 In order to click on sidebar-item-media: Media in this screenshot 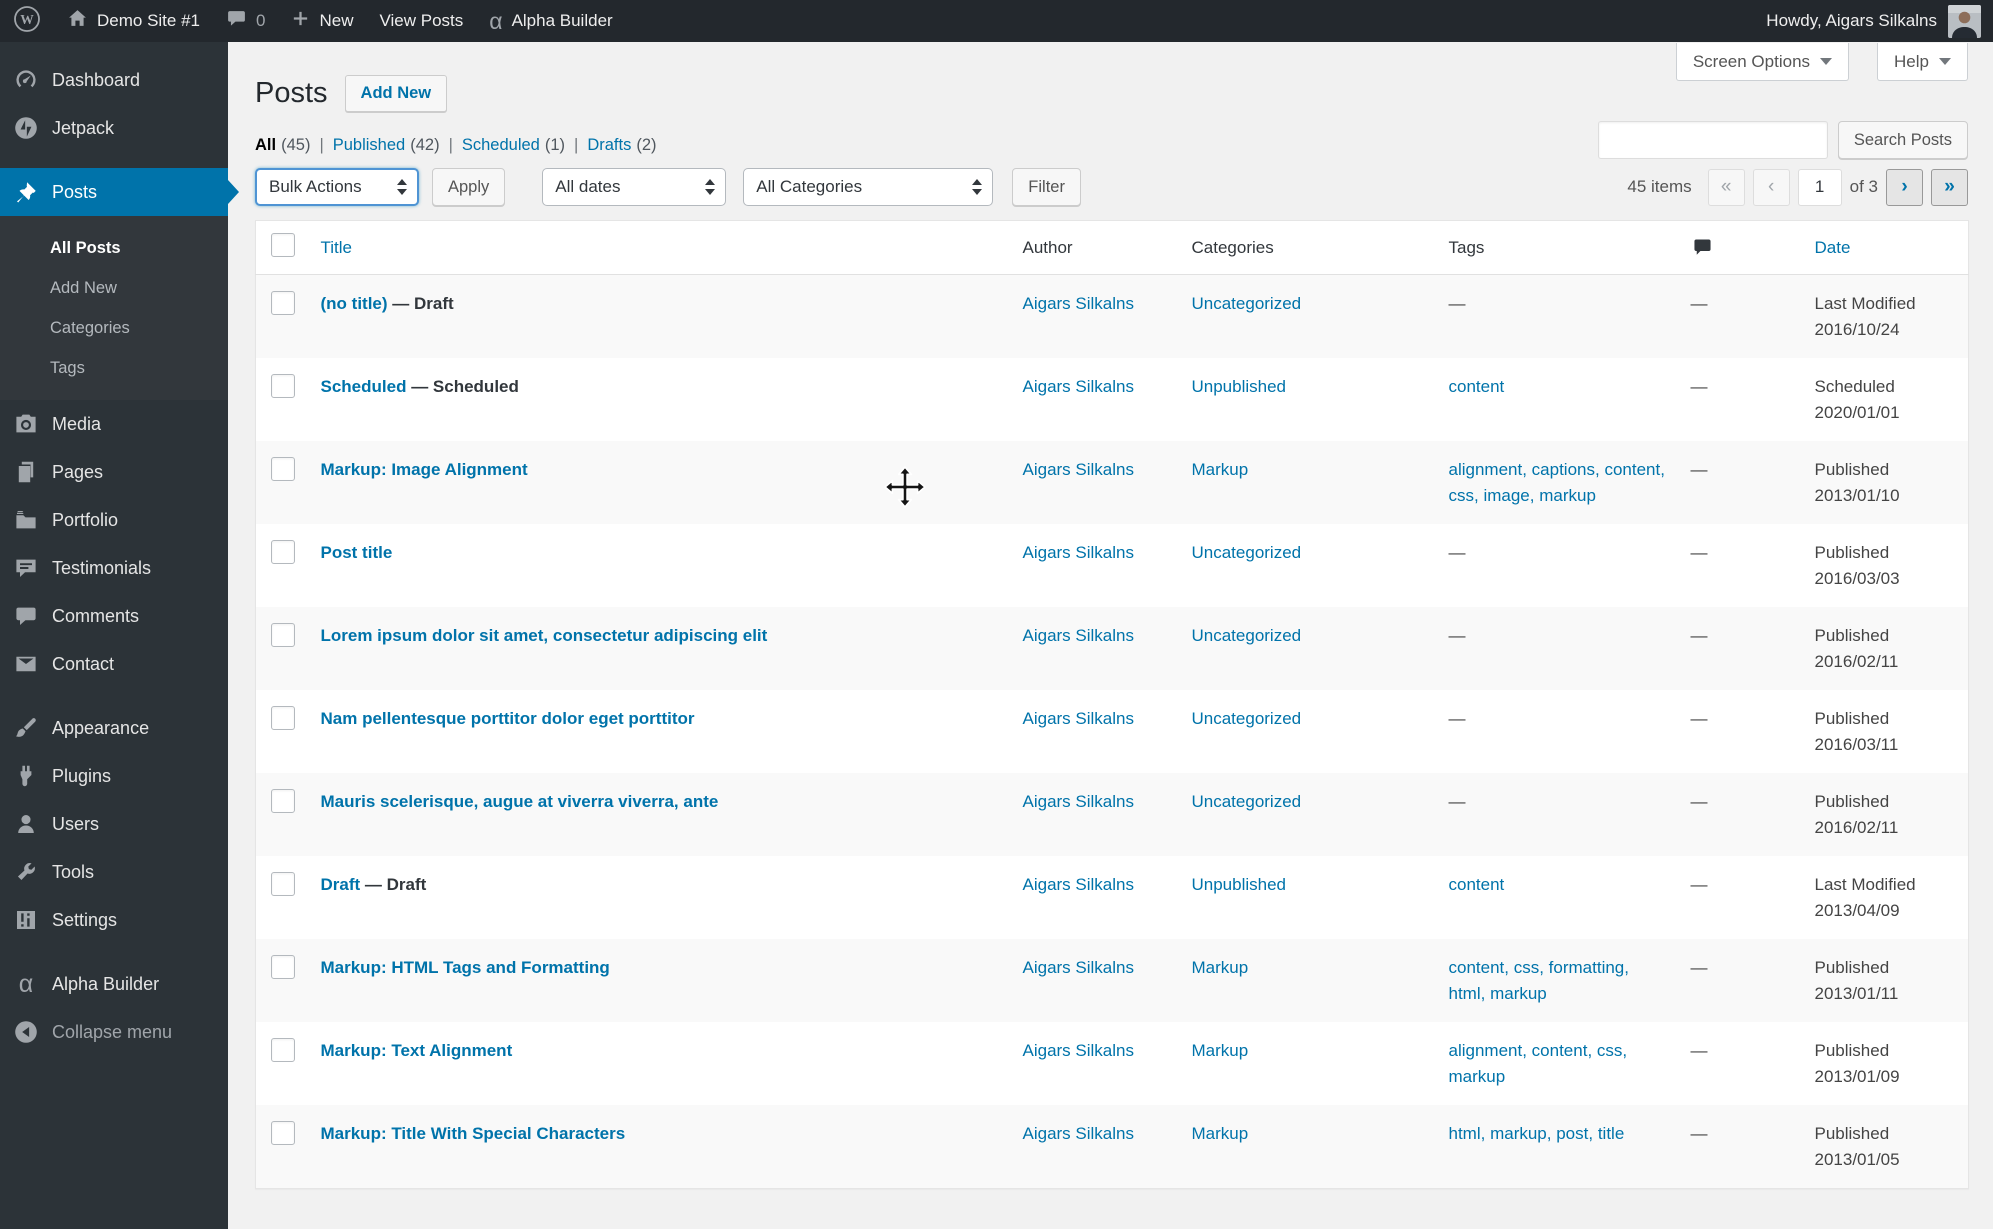, I will do `click(114, 424)`.